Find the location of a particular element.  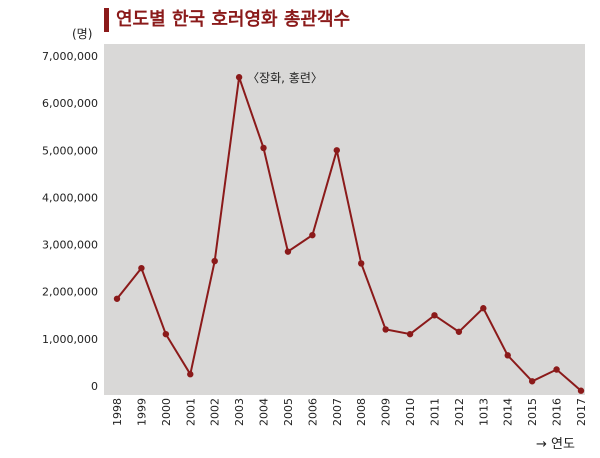

annotation-label: 〈장화, 홍련〉 is located at coordinates (285, 78).